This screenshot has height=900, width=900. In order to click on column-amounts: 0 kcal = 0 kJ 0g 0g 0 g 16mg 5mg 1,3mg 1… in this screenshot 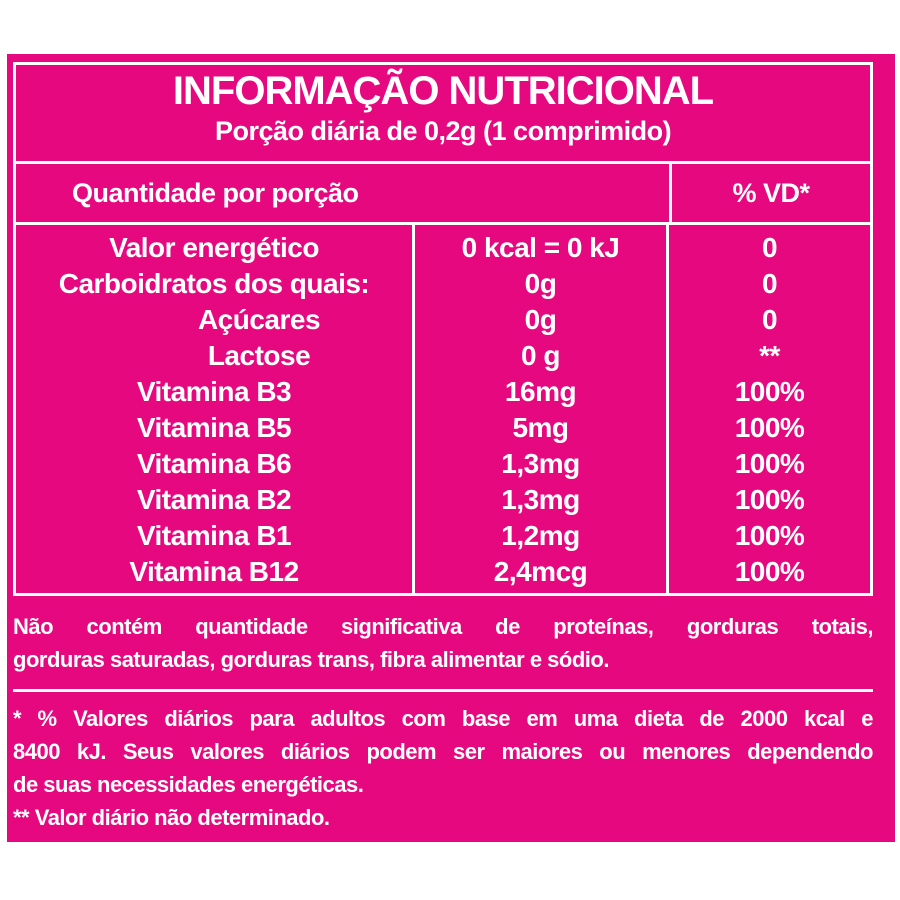, I will do `click(542, 409)`.